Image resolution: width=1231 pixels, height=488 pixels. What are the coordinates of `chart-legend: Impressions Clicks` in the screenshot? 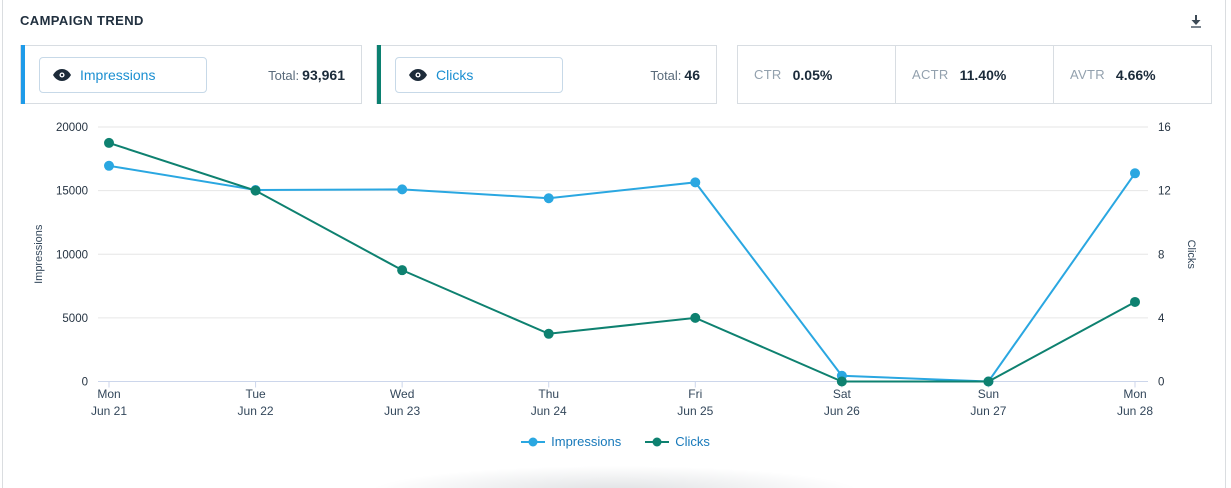 It's located at (615, 441).